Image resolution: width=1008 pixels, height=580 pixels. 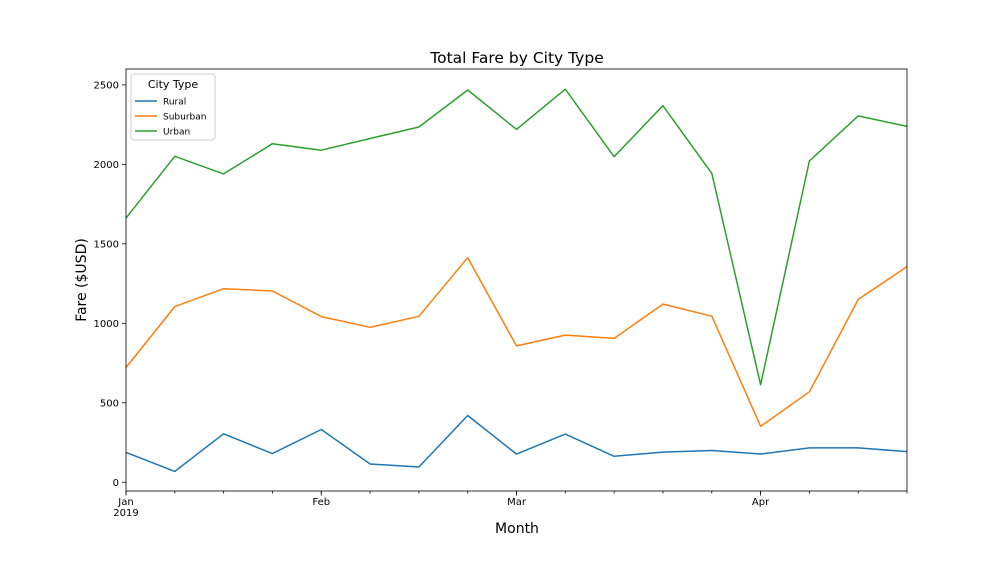 What do you see at coordinates (82, 280) in the screenshot?
I see `y-axis-label: Fare ($USD)` at bounding box center [82, 280].